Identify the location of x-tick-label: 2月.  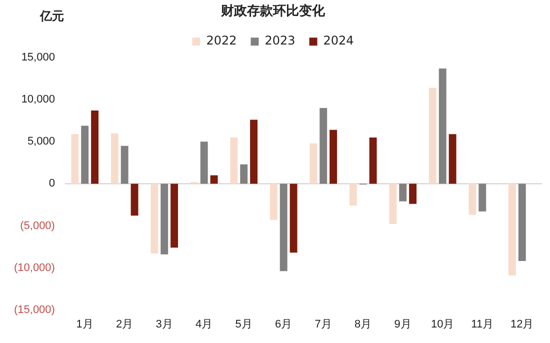
(125, 324).